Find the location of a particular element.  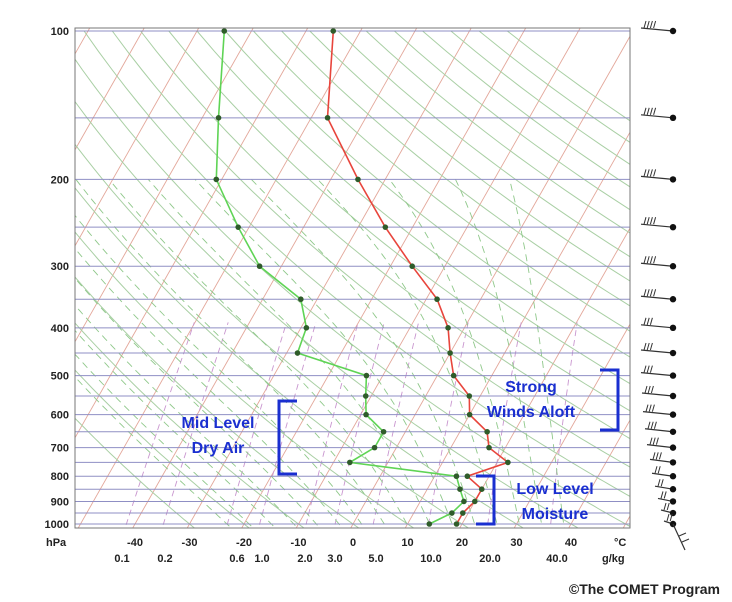

mid-level-label-2: Dry Air is located at coordinates (218, 448).